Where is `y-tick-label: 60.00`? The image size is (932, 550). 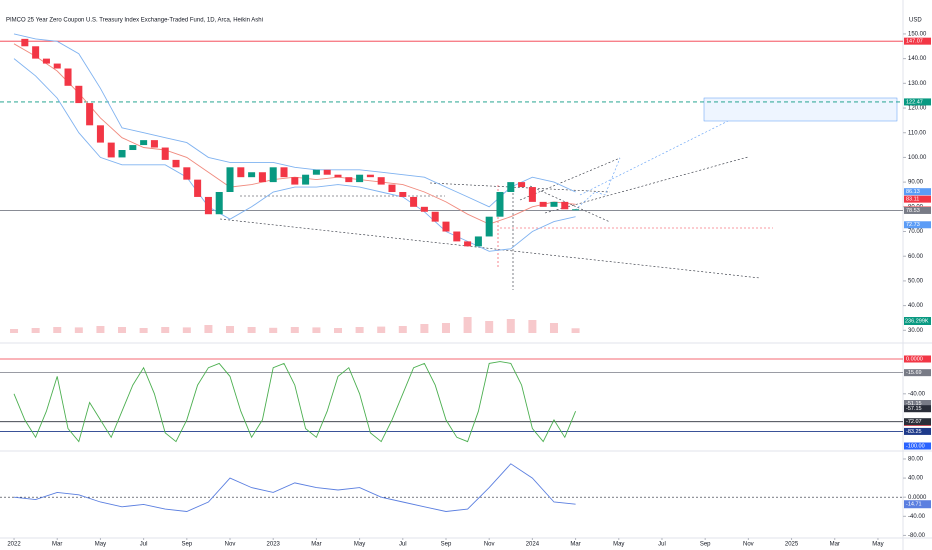
y-tick-label: 60.00 is located at coordinates (916, 257).